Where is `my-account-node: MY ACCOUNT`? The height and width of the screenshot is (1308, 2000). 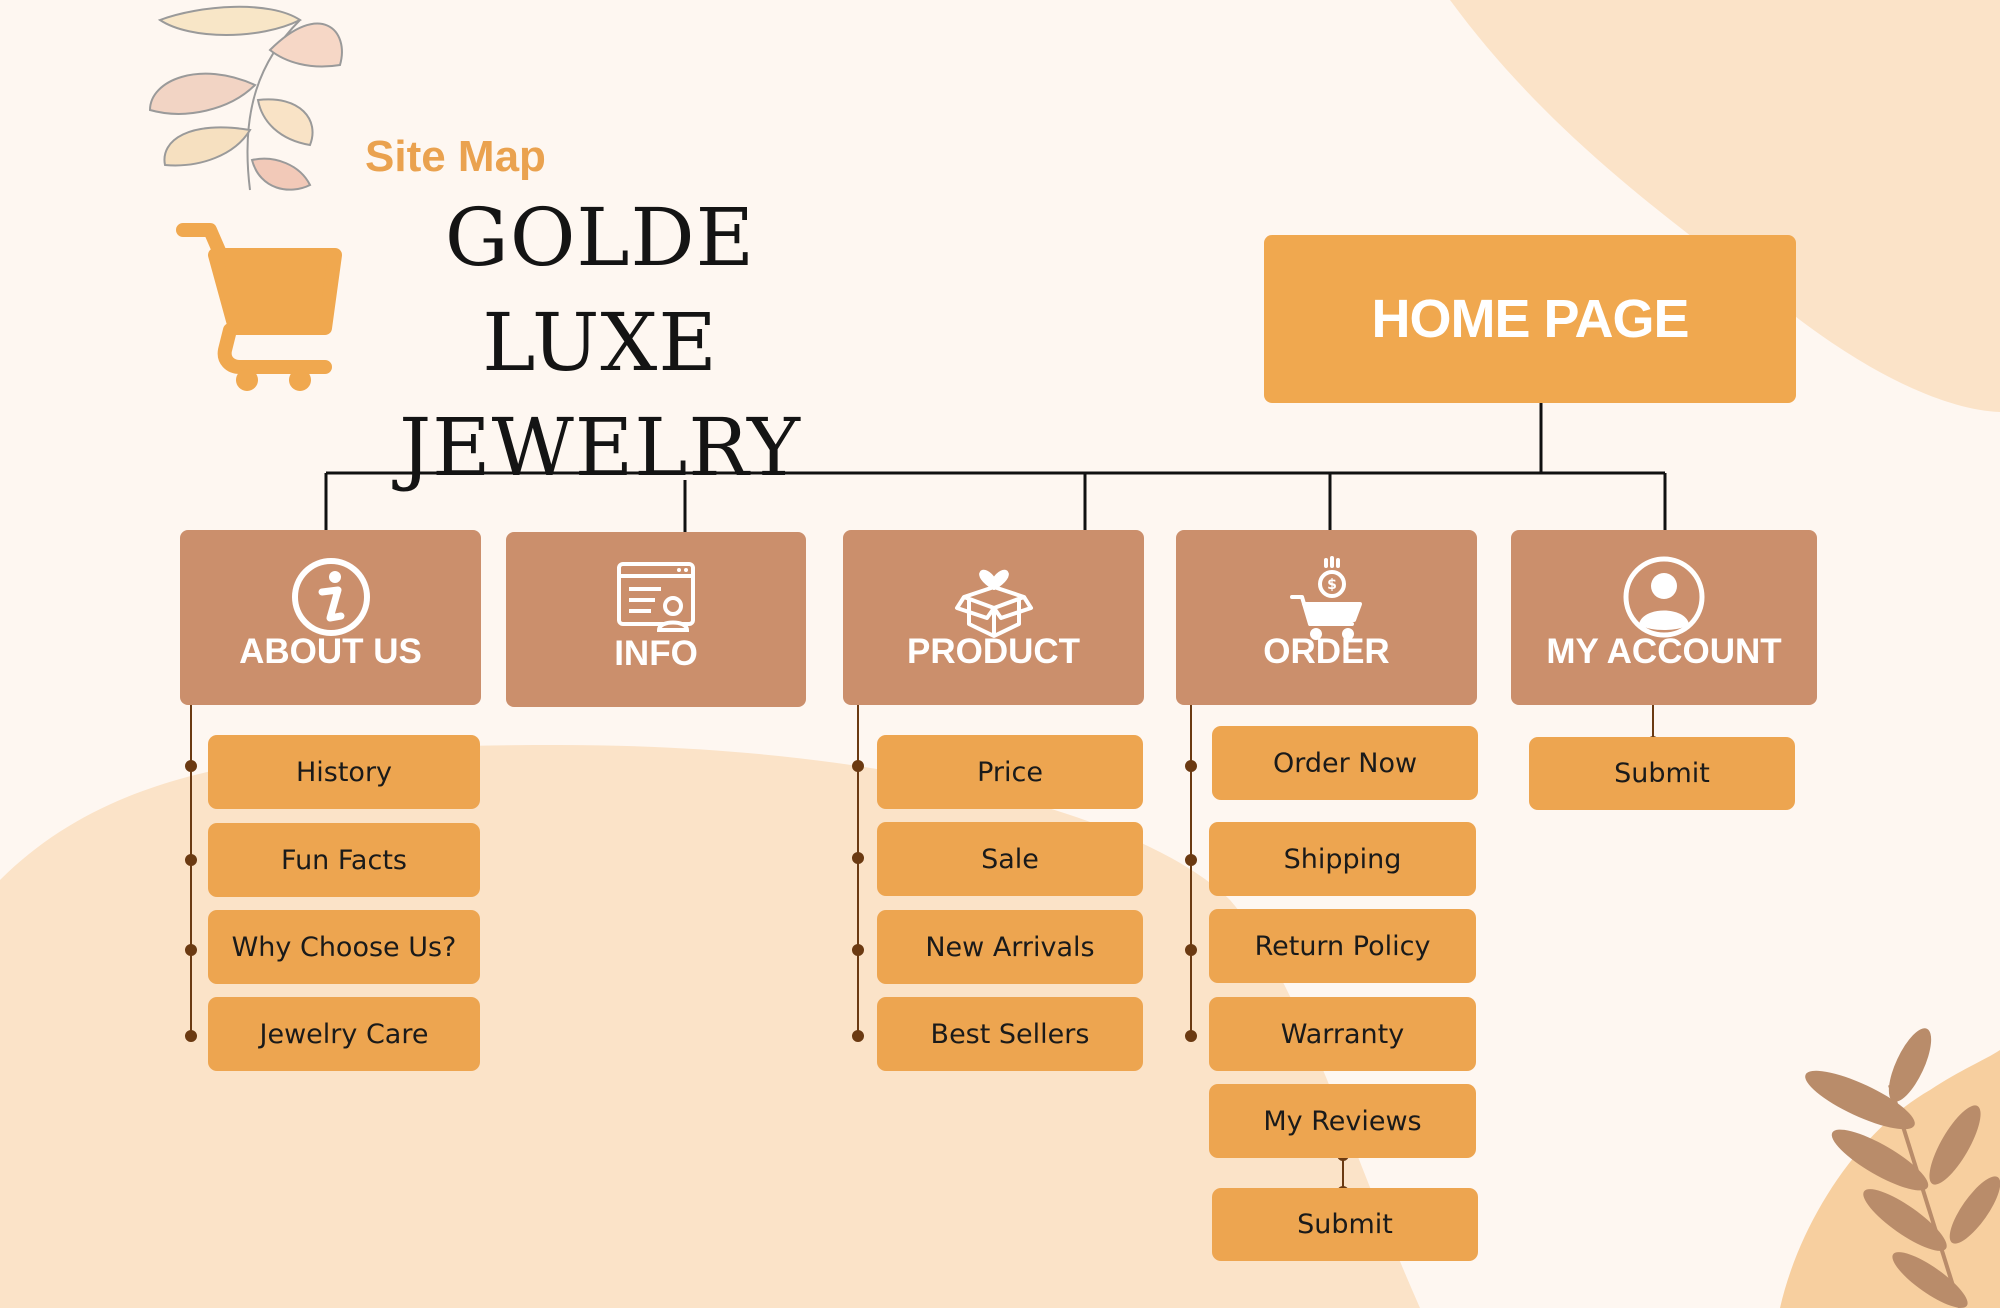
my-account-node: MY ACCOUNT is located at coordinates (1664, 617).